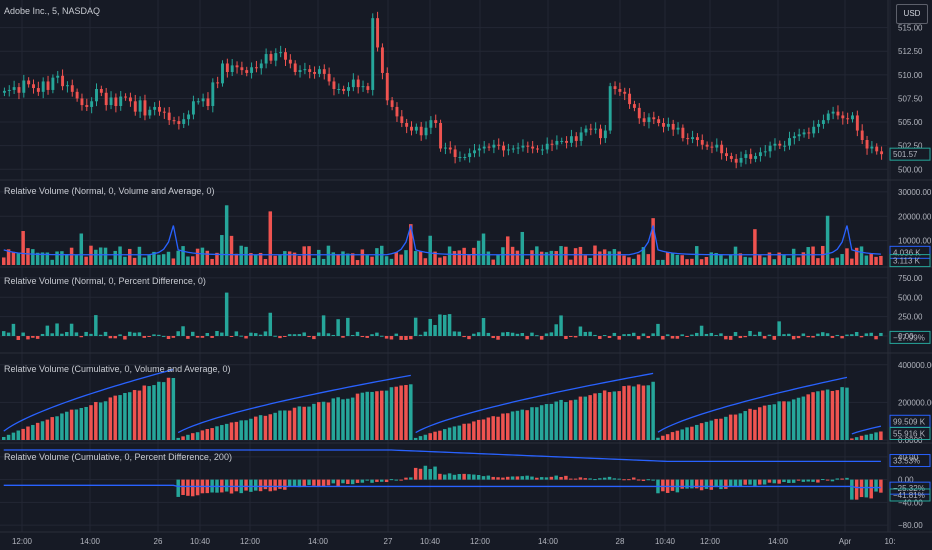 The image size is (932, 550). What do you see at coordinates (442, 240) in the screenshot?
I see `volume-average-line` at bounding box center [442, 240].